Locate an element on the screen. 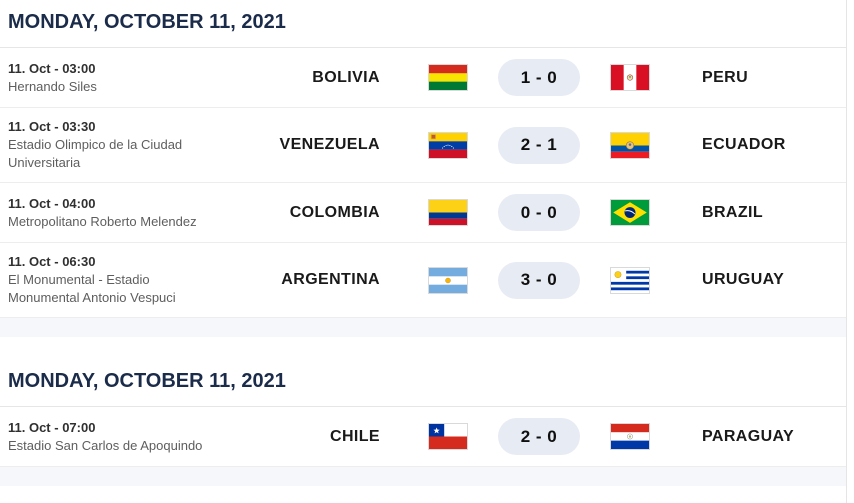 The height and width of the screenshot is (503, 854). score-cell: 0 - 0 is located at coordinates (539, 212).